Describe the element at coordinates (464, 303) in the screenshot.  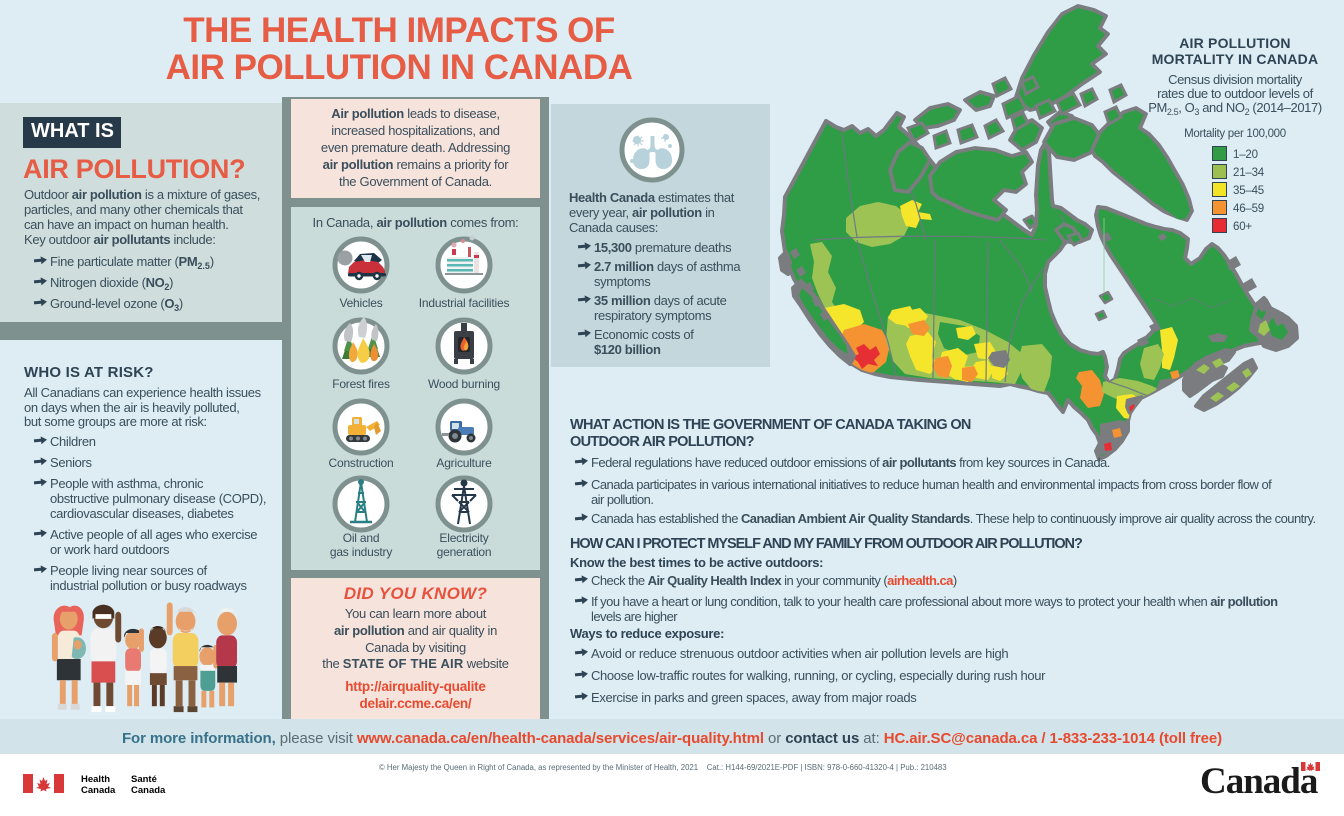
I see `svg-text: Industrial facilities` at that location.